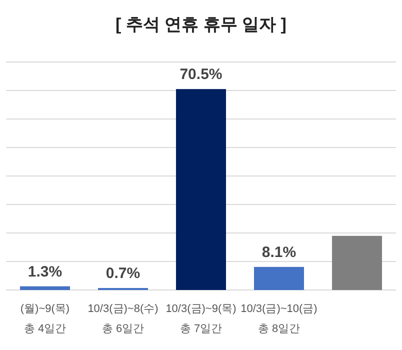 Image resolution: width=402 pixels, height=350 pixels. What do you see at coordinates (45, 271) in the screenshot?
I see `data-label: 1.3%` at bounding box center [45, 271].